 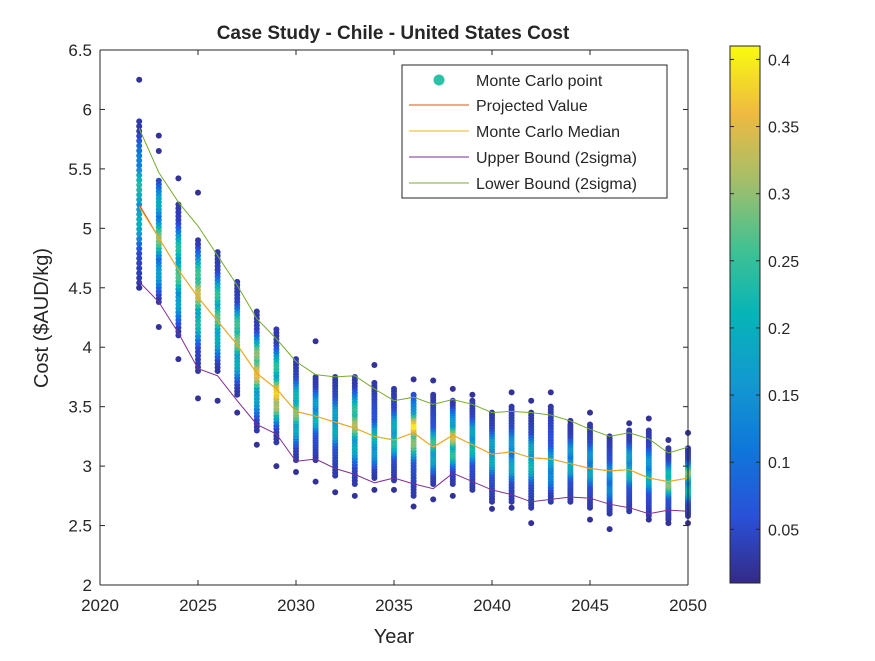 I want to click on colorbar-tick-label: 0.15, so click(x=783, y=396).